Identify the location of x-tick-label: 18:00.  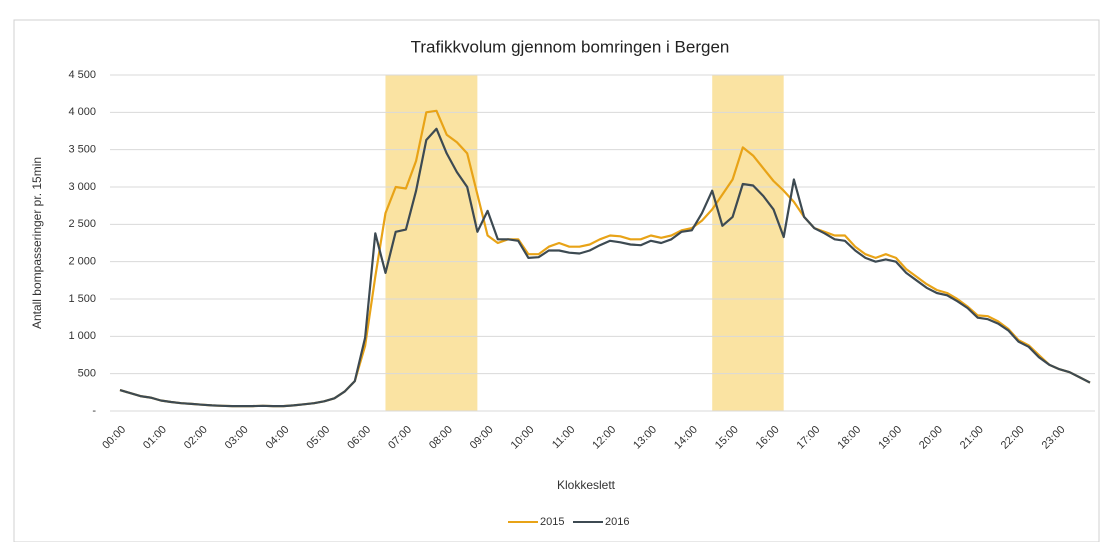
(849, 438).